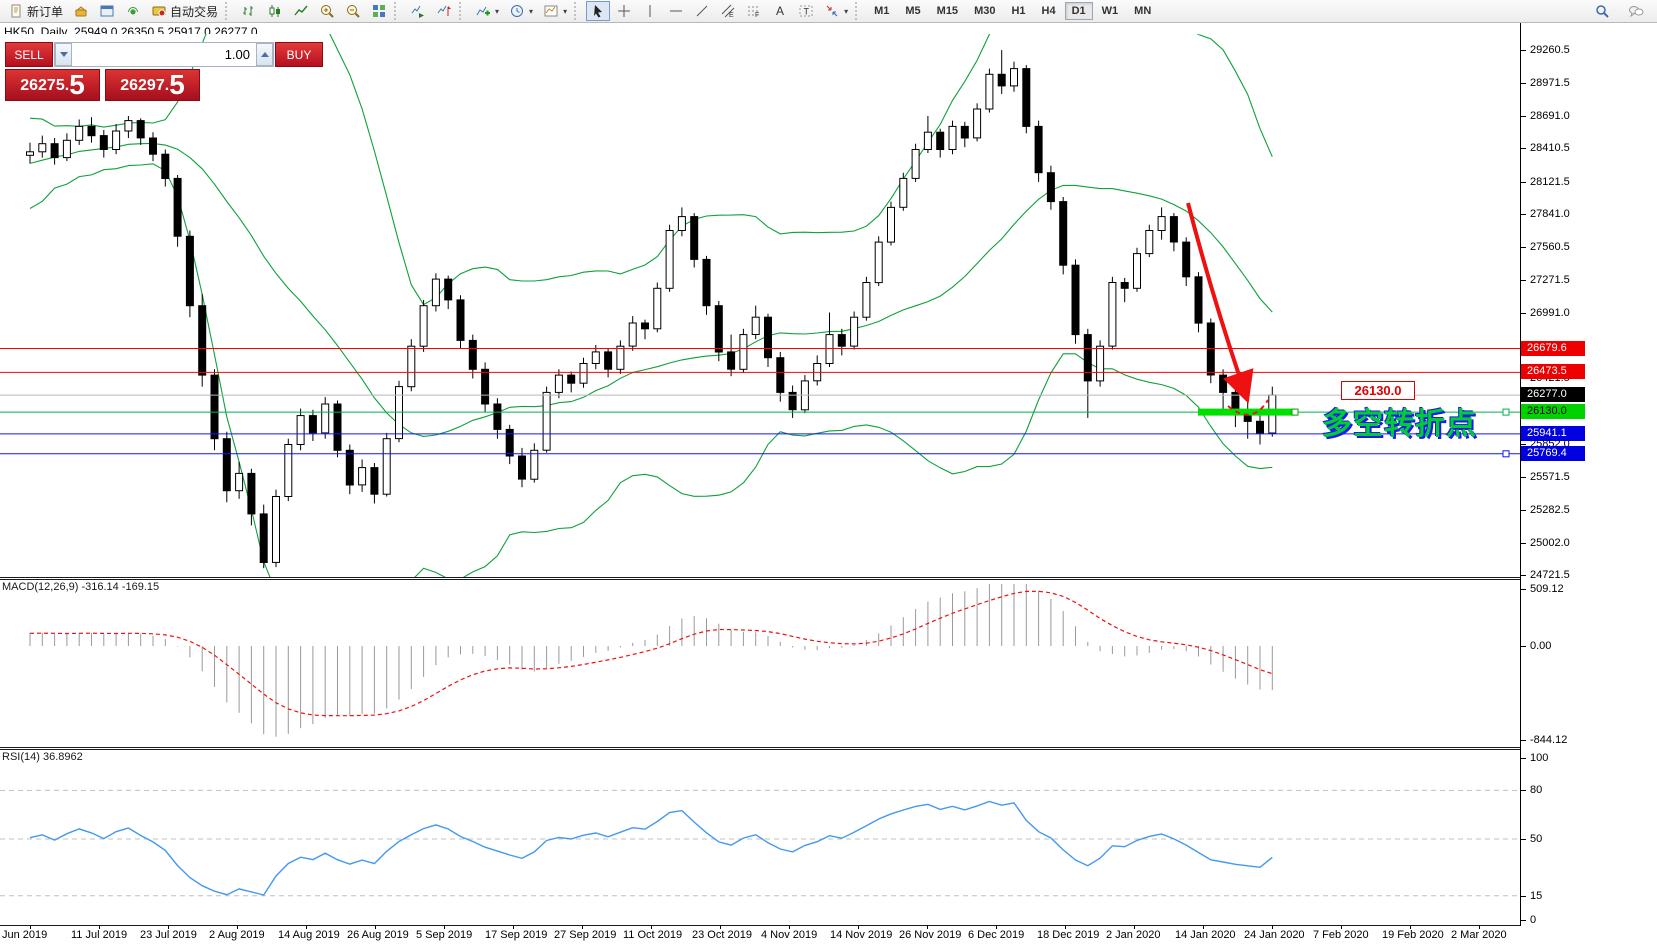 The height and width of the screenshot is (944, 1657). I want to click on timeframe-w1-button: W1, so click(1110, 11).